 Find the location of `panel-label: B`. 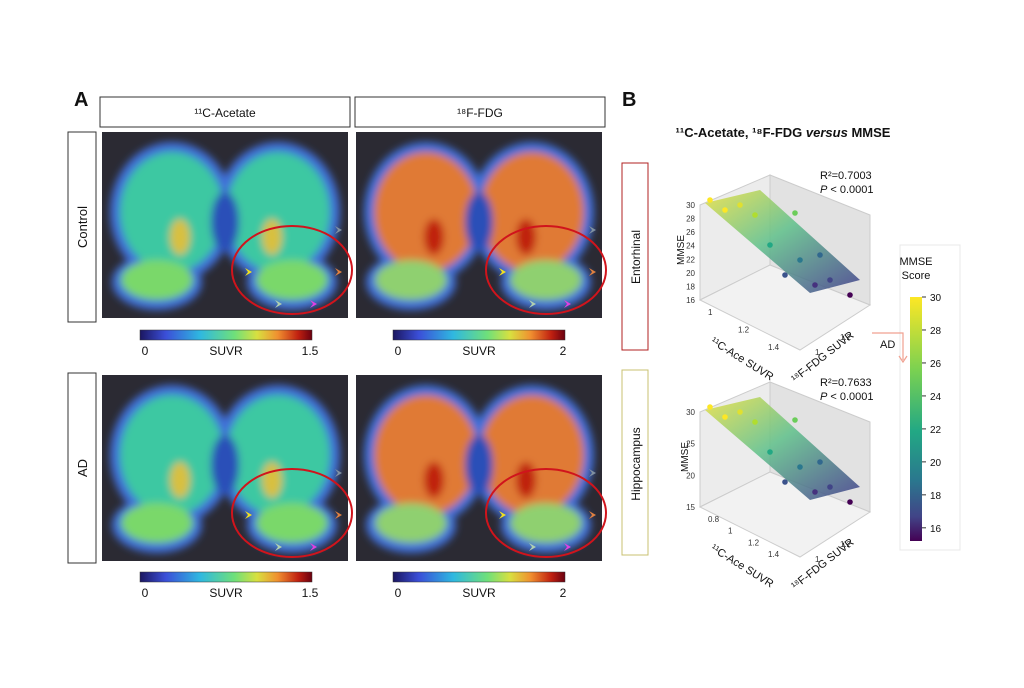

panel-label: B is located at coordinates (629, 100).